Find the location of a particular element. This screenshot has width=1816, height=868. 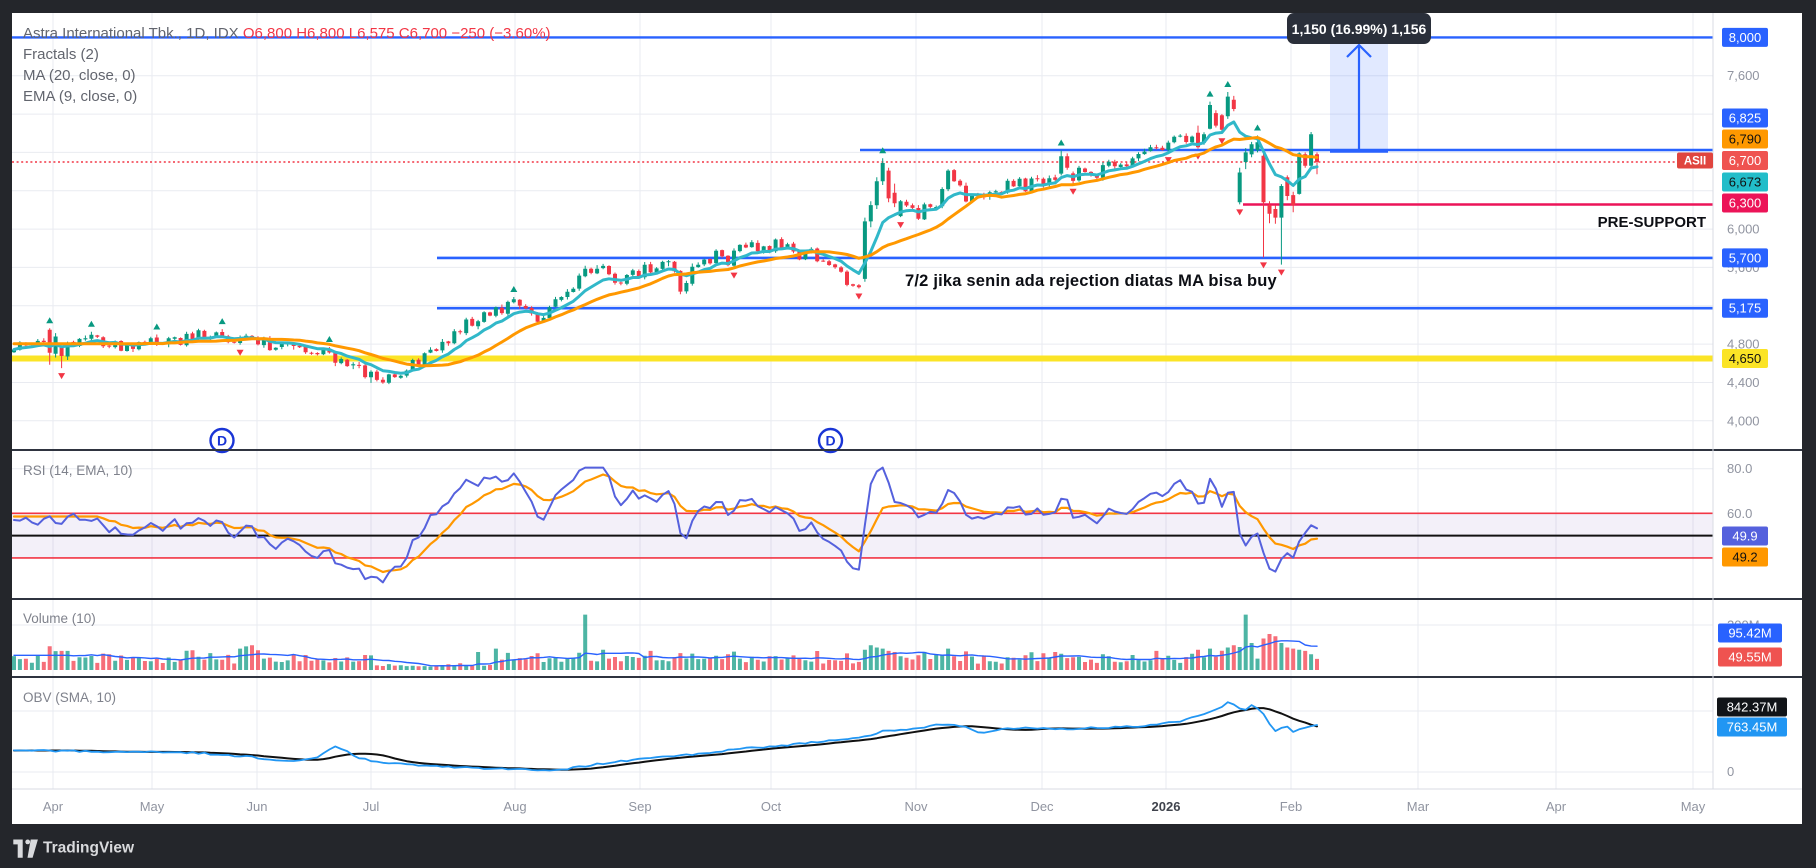

svg-text: Volume (10) is located at coordinates (59, 618).